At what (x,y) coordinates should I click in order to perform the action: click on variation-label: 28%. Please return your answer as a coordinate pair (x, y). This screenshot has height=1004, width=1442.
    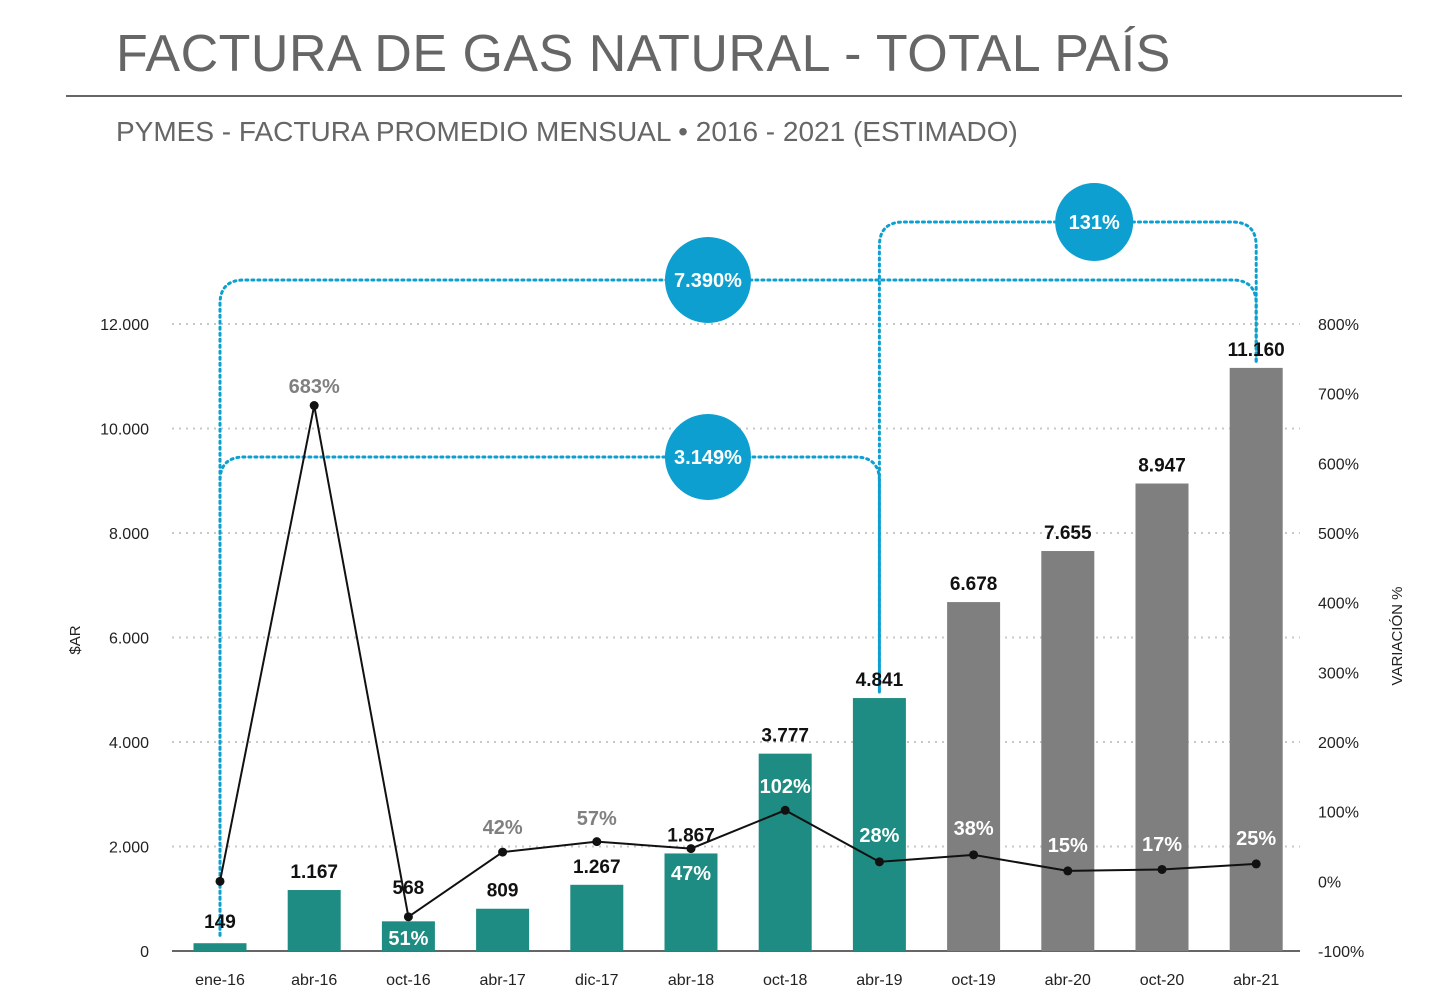
    Looking at the image, I should click on (879, 836).